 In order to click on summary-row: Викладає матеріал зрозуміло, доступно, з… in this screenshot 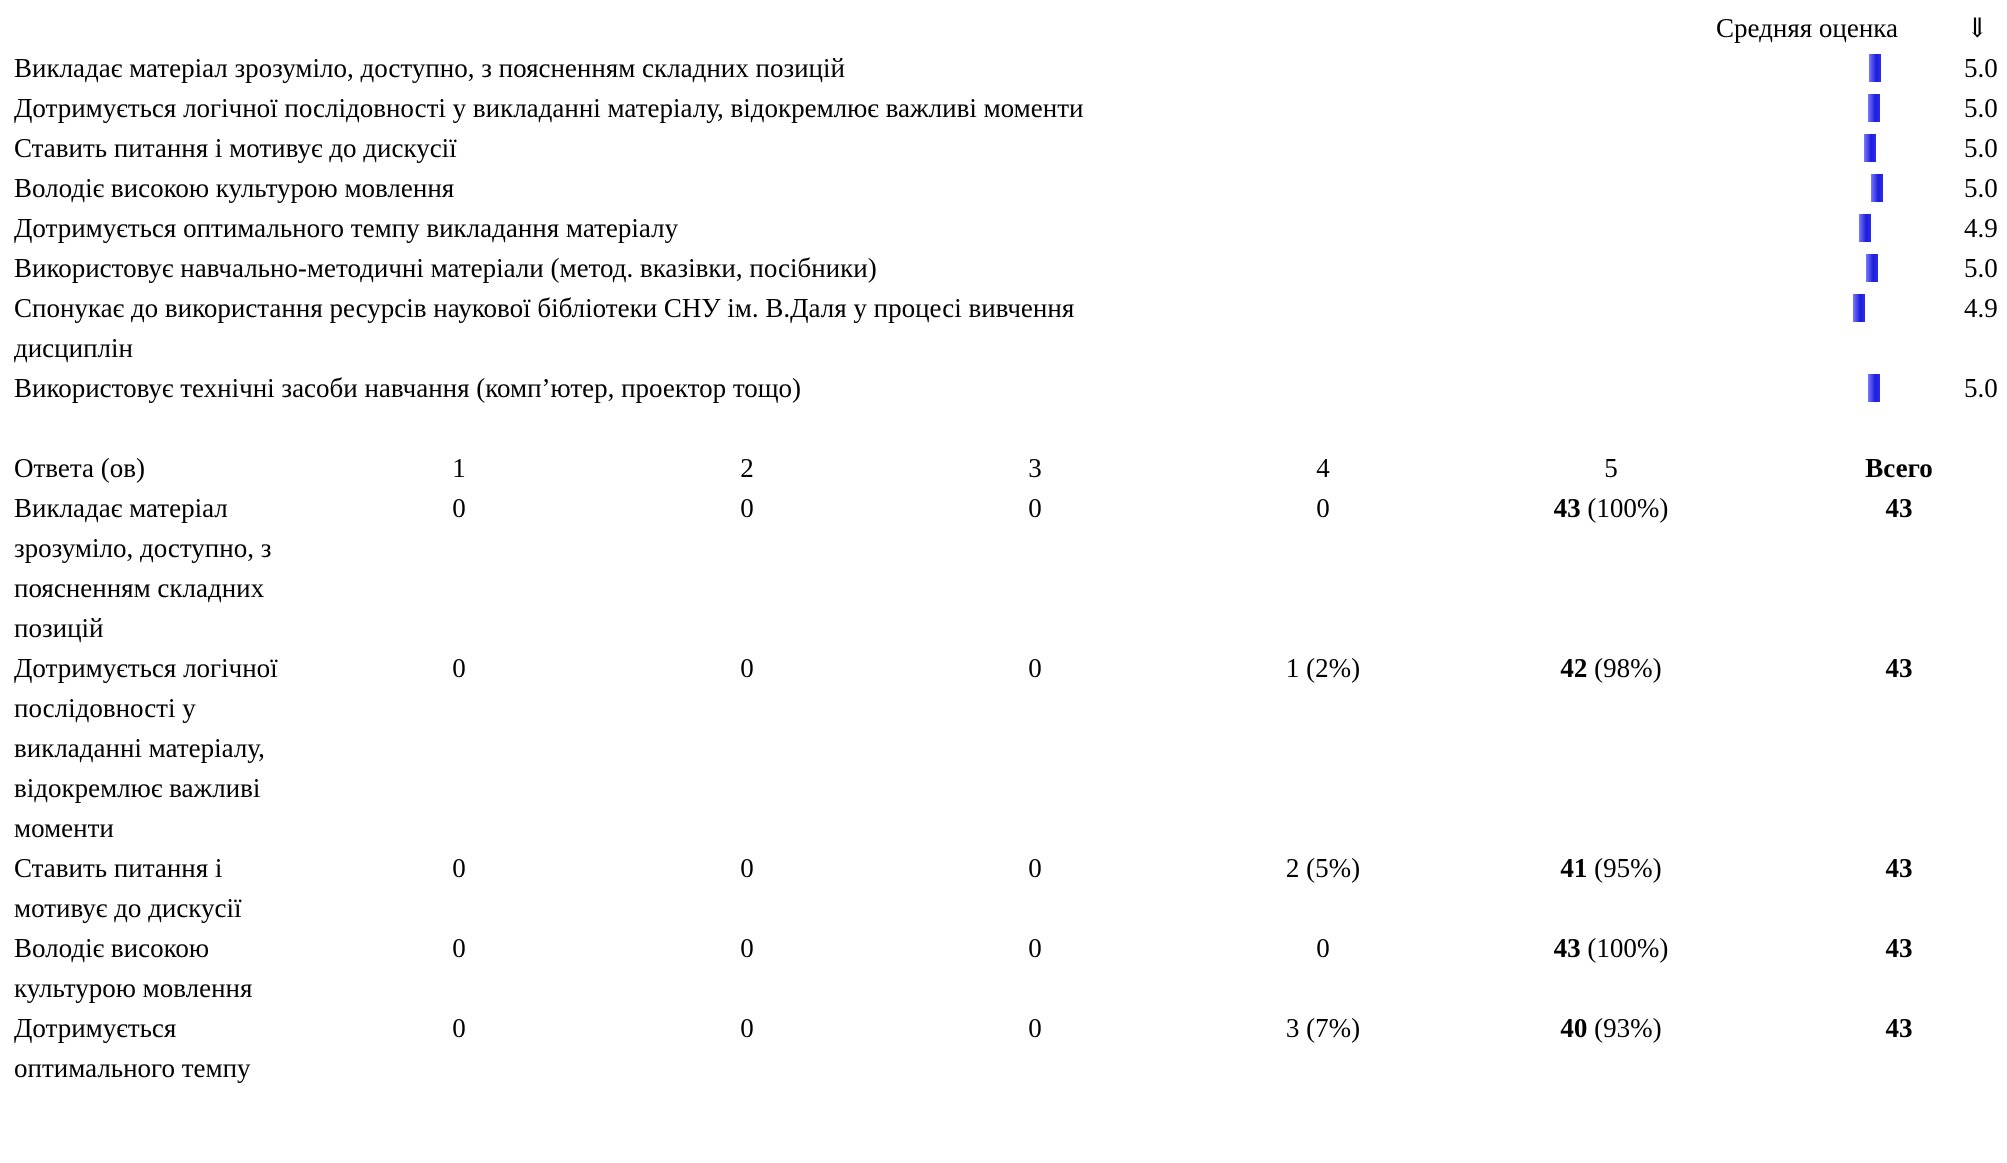, I will do `click(1009, 68)`.